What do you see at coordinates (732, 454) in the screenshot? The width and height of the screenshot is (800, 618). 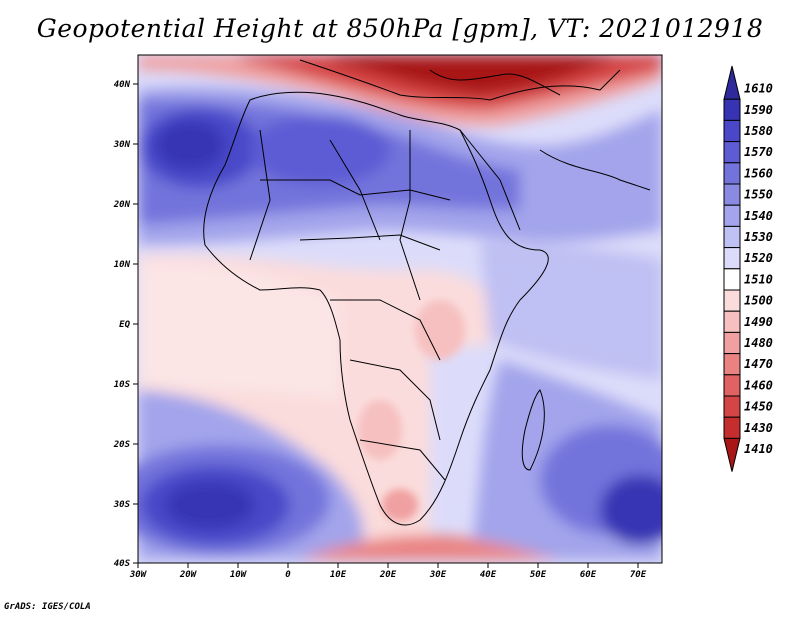 I see `colorbar-arrow-bottom` at bounding box center [732, 454].